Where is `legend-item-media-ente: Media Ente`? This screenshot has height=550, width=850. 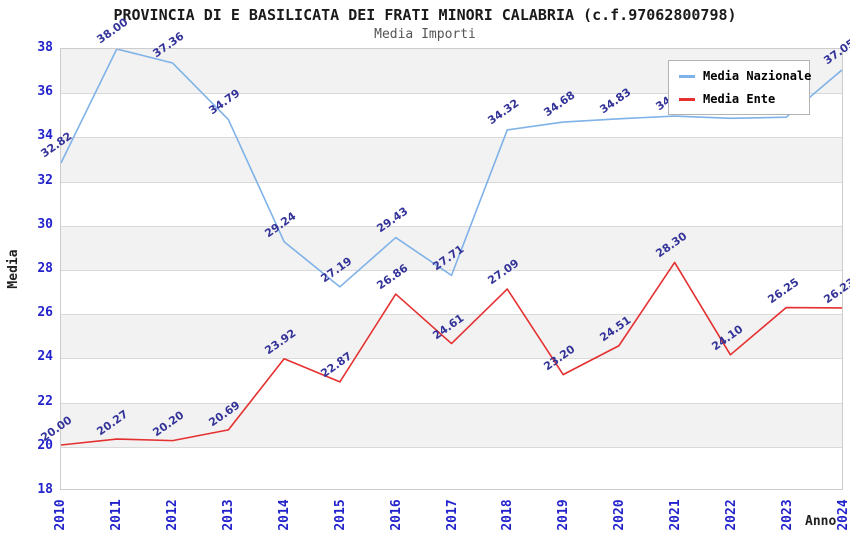 legend-item-media-ente: Media Ente is located at coordinates (740, 99).